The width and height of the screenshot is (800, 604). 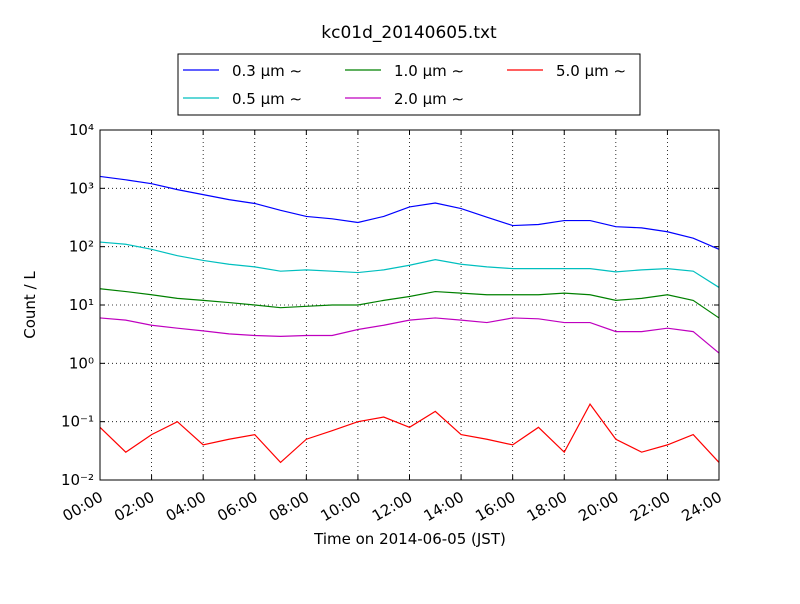 I want to click on y-axis-label: Count / L, so click(x=30, y=305).